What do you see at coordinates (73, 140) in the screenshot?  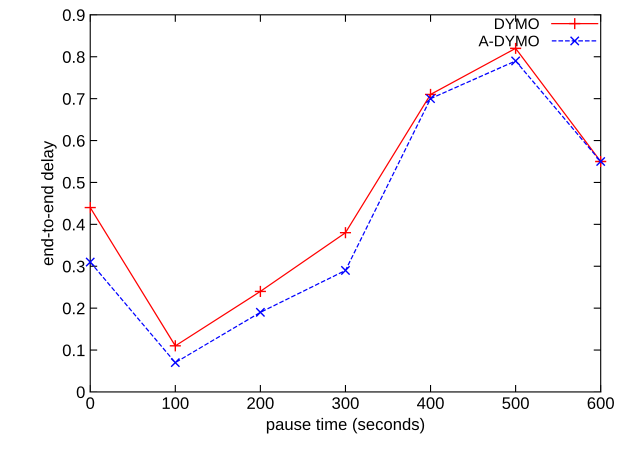 I see `y-tick-label: 0.6` at bounding box center [73, 140].